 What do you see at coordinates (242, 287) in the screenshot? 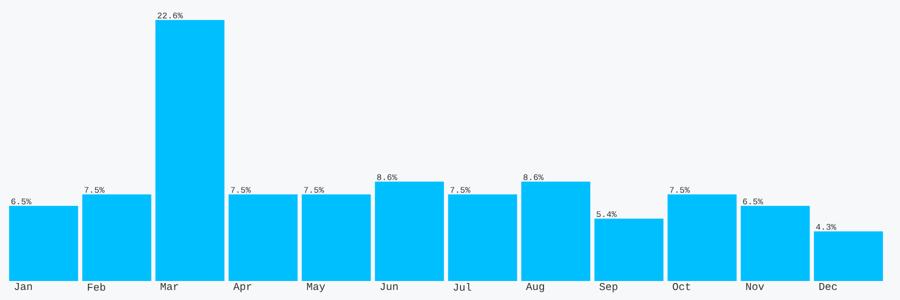
I see `x-tick-label: Apr` at bounding box center [242, 287].